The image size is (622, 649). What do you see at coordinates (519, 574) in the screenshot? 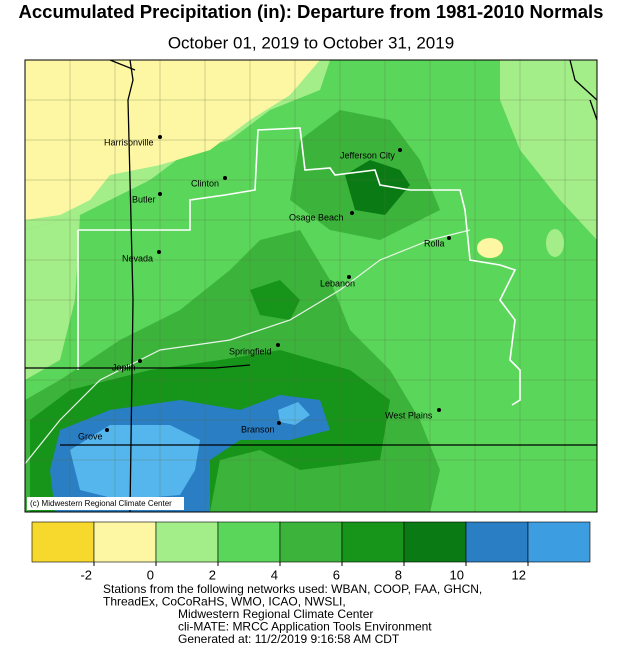
I see `legend-tick-label: 12` at bounding box center [519, 574].